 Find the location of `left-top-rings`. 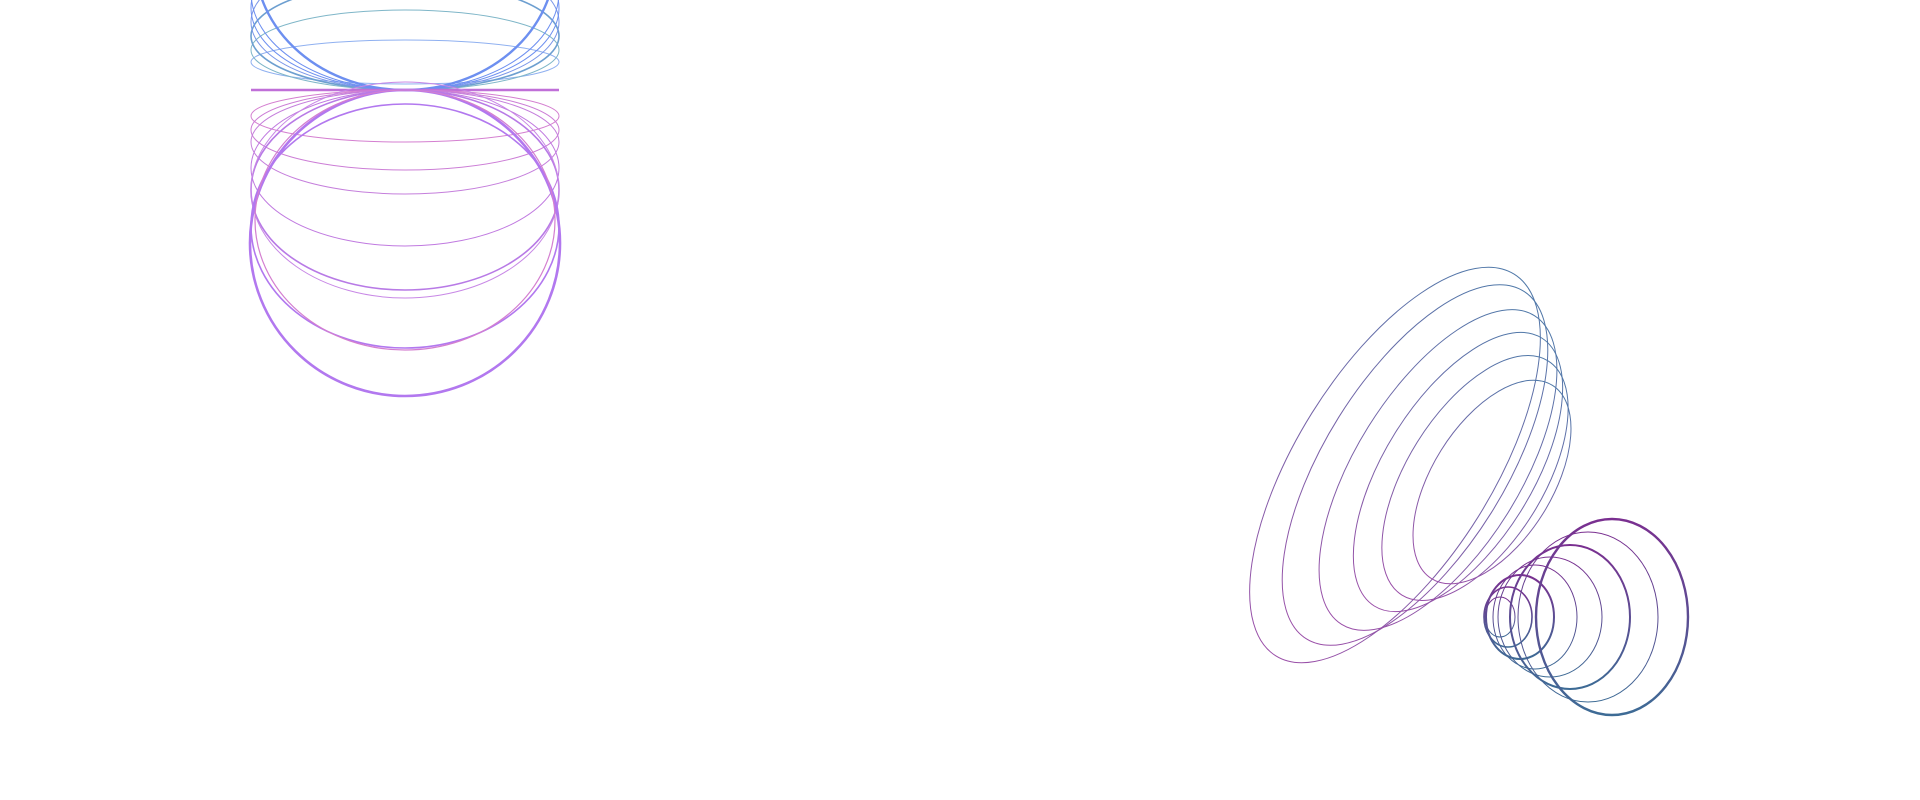

left-top-rings is located at coordinates (405, 46).